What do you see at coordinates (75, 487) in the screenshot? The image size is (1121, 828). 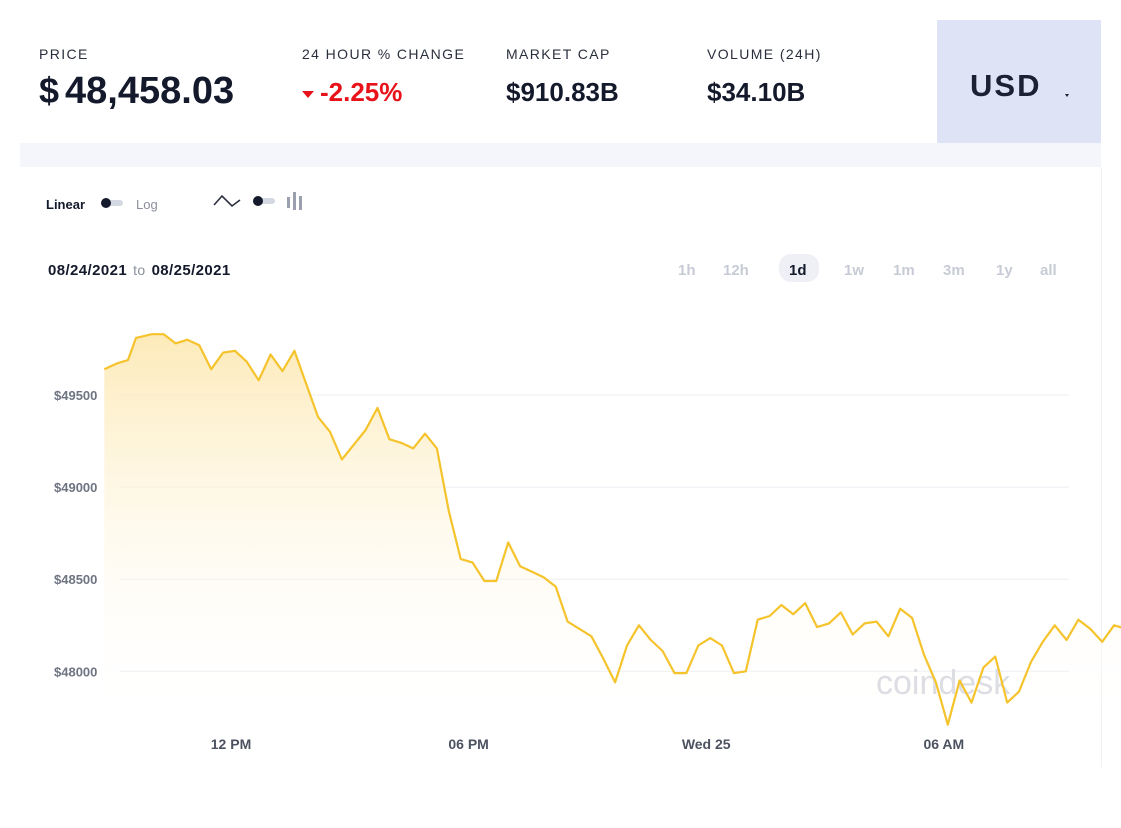 I see `y-tick-label: $49000` at bounding box center [75, 487].